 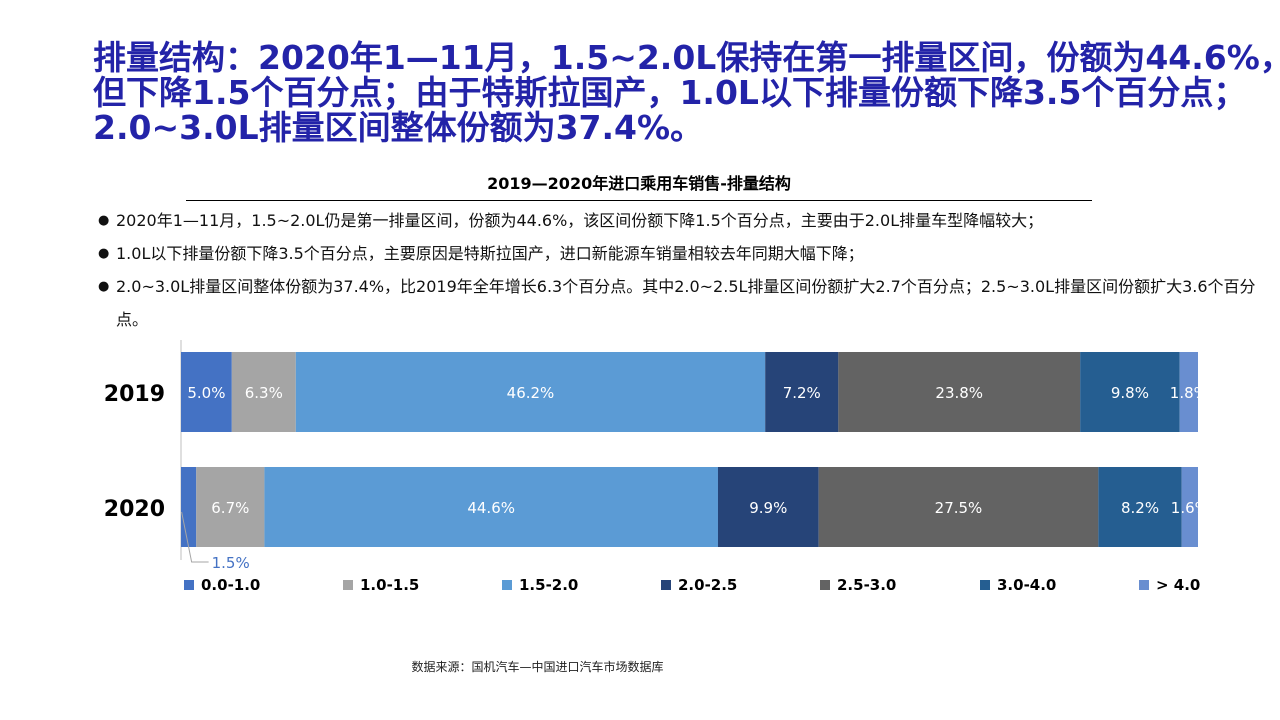 What do you see at coordinates (1026, 585) in the screenshot?
I see `legend-label: 3.0-4.0` at bounding box center [1026, 585].